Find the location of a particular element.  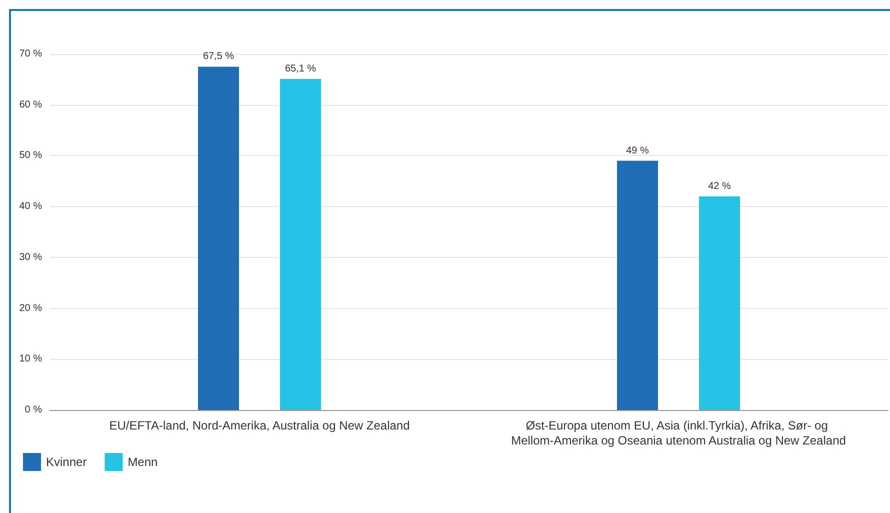

y-tick-label: 20 % is located at coordinates (30, 308).